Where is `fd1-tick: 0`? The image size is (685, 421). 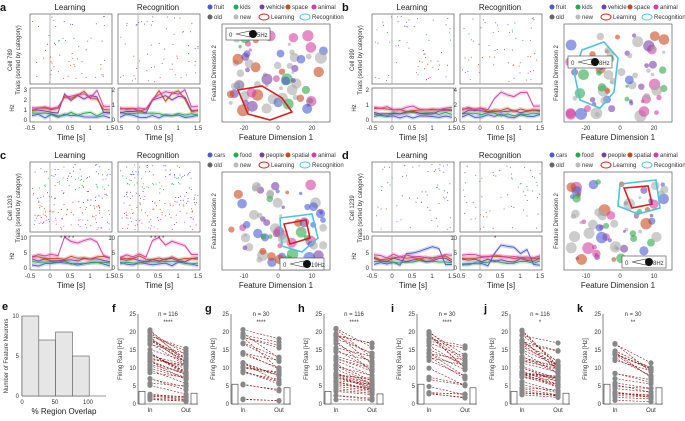 fd1-tick: 0 is located at coordinates (278, 129).